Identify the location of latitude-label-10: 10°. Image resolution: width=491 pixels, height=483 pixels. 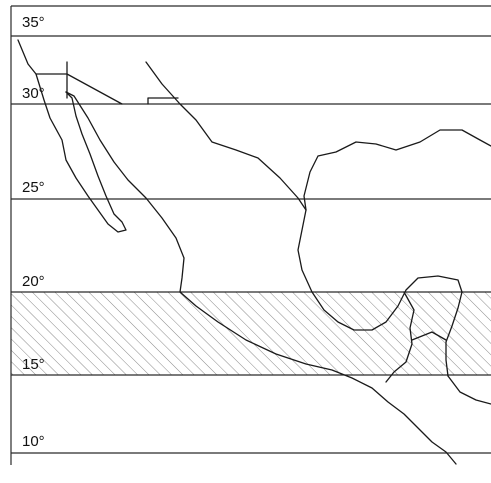
(33, 441).